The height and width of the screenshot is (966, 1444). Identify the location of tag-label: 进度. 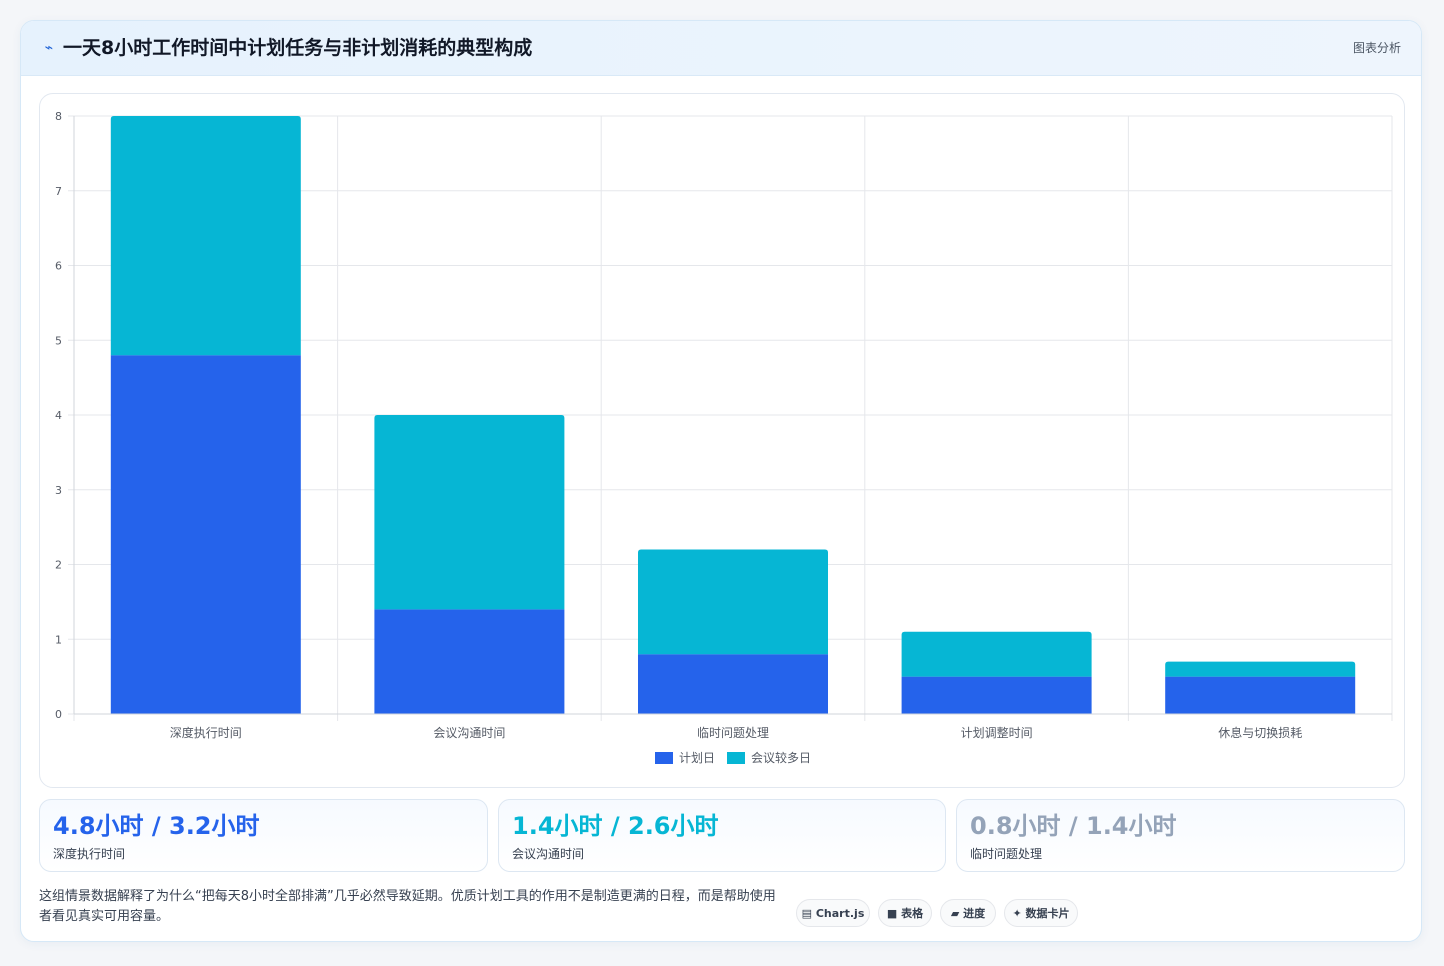
(974, 913).